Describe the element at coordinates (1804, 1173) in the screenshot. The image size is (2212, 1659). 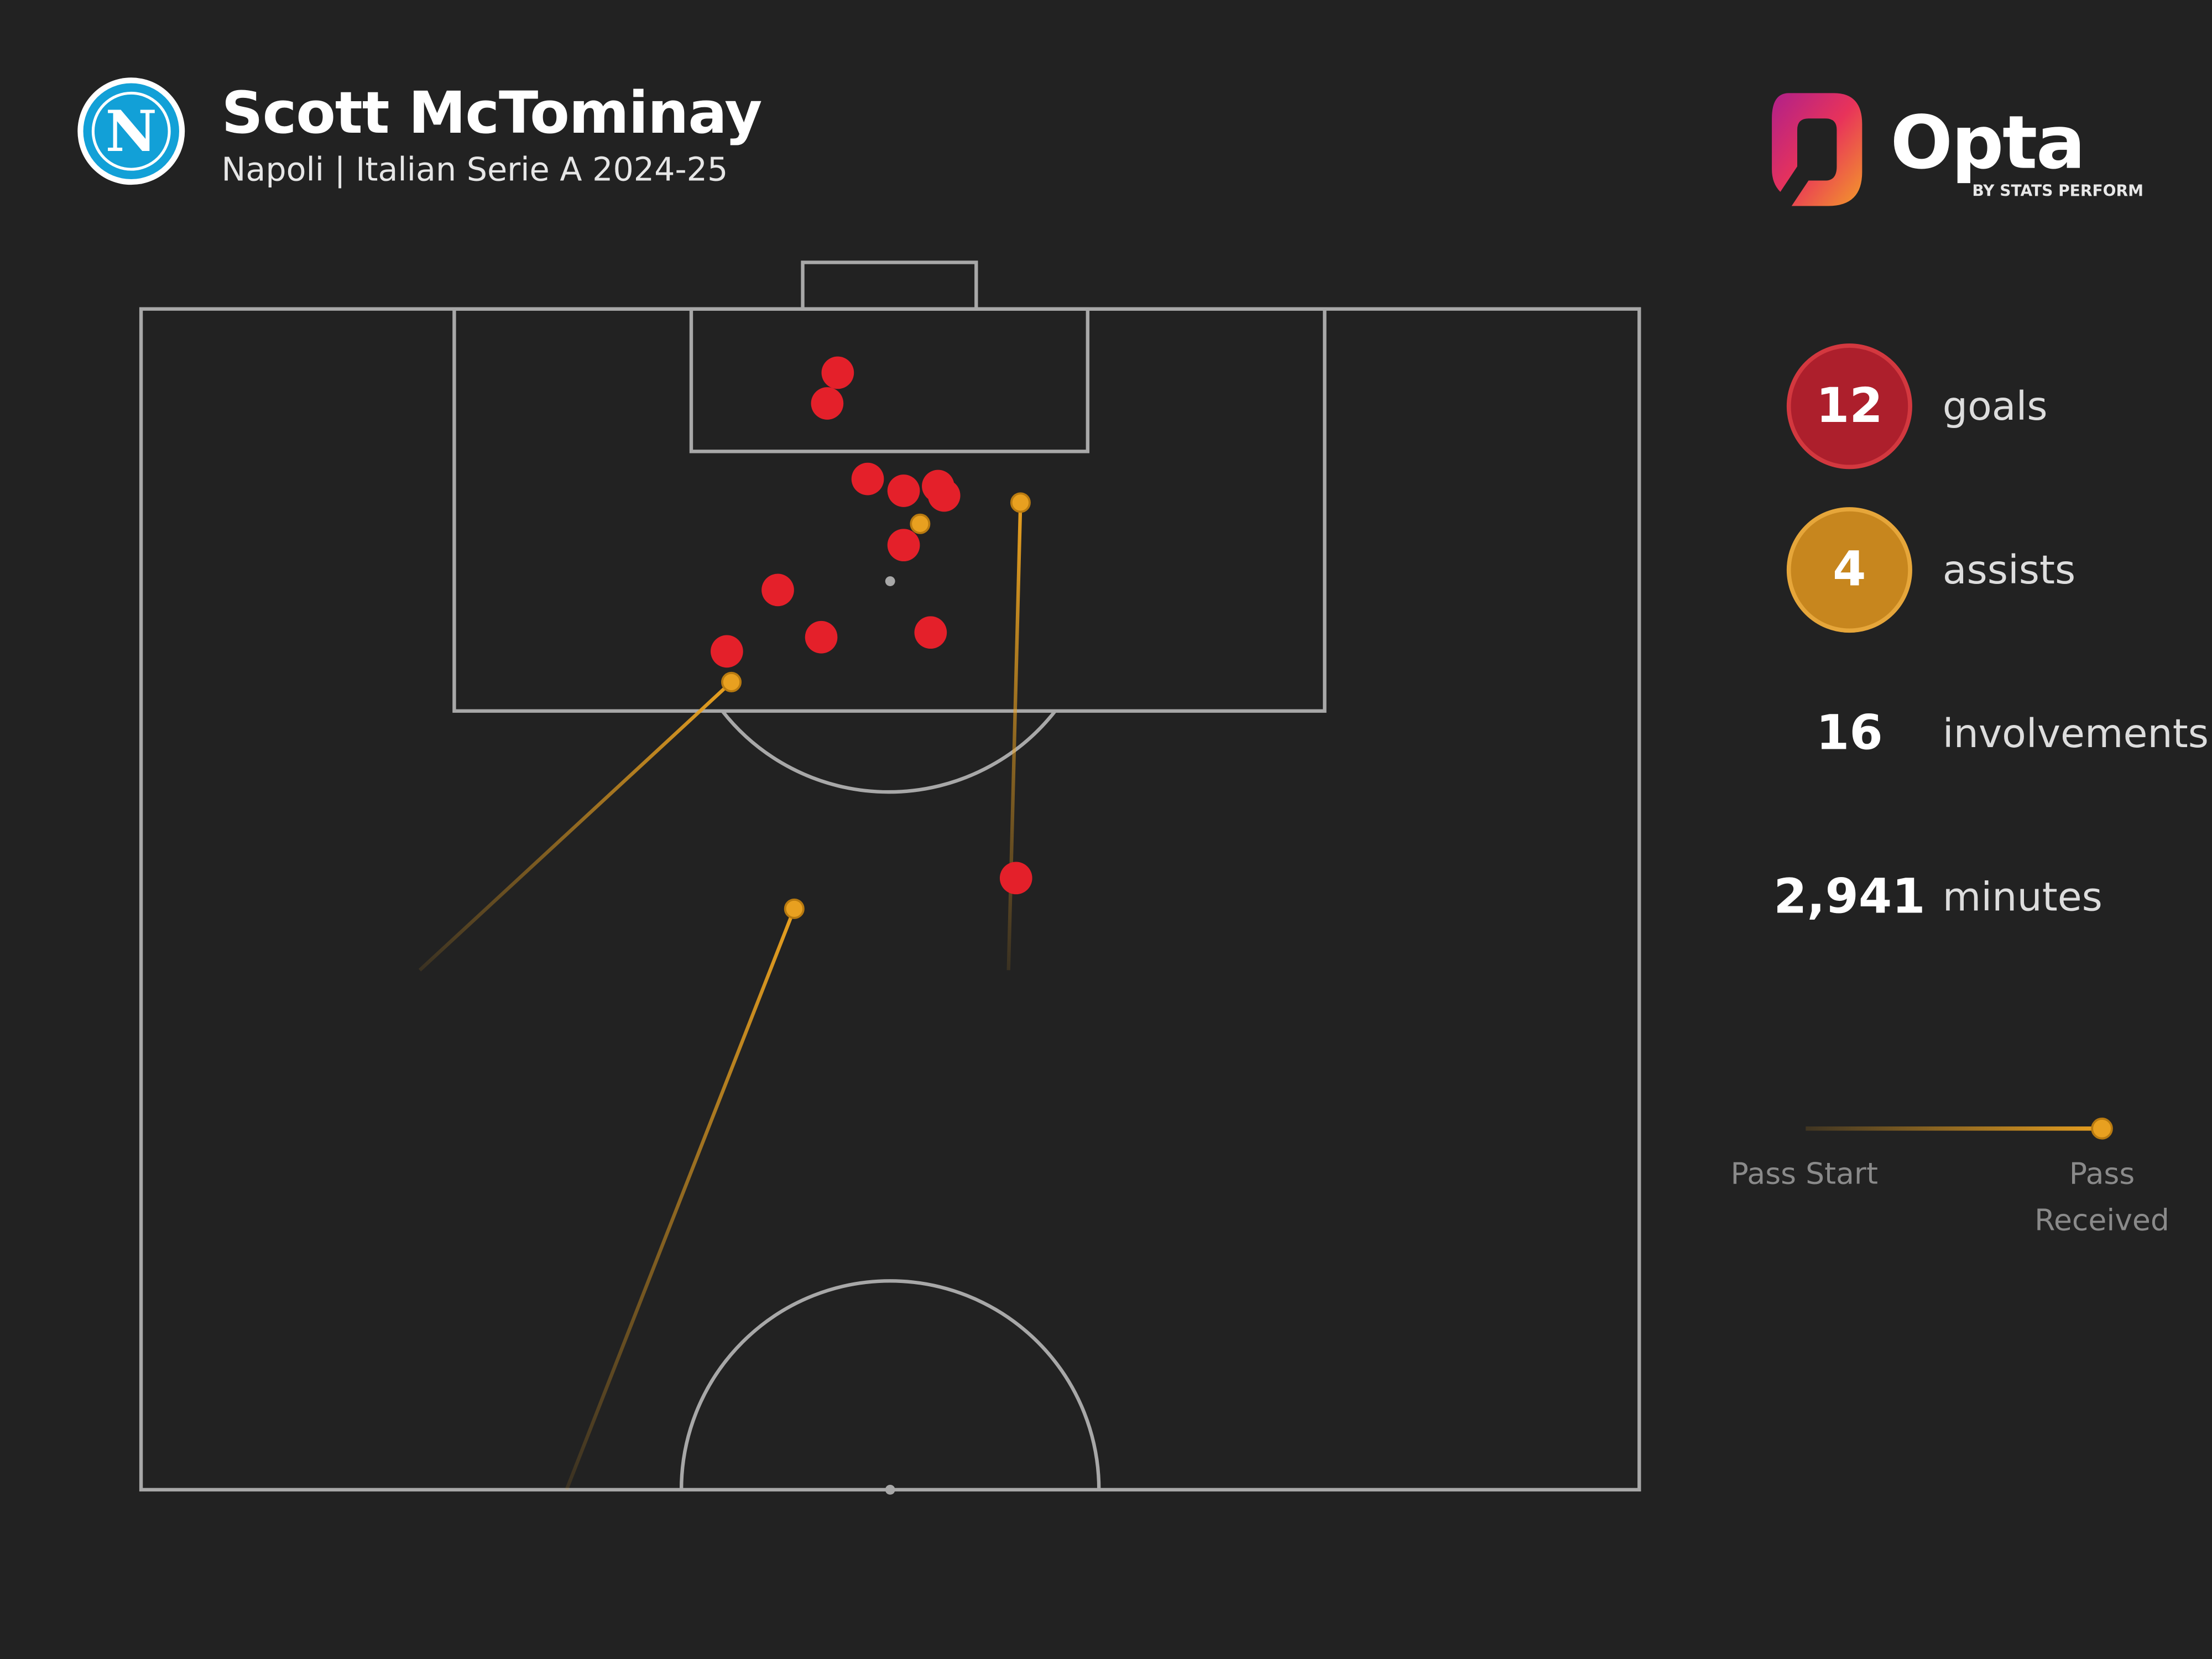
I see `legend-label: Pass Start` at that location.